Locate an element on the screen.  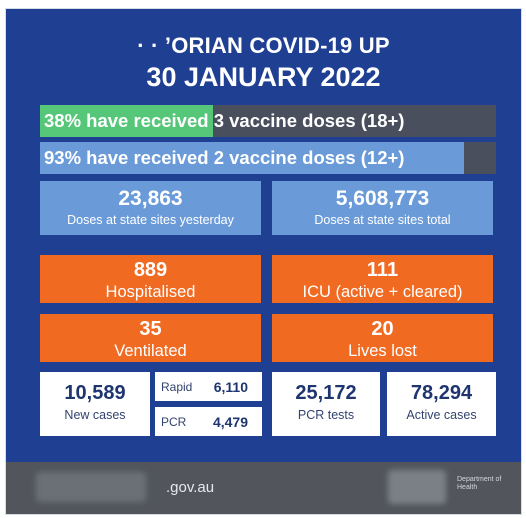
vaccine-bar-3-doses: 38% have received 3 vaccine doses (18+) is located at coordinates (268, 121).